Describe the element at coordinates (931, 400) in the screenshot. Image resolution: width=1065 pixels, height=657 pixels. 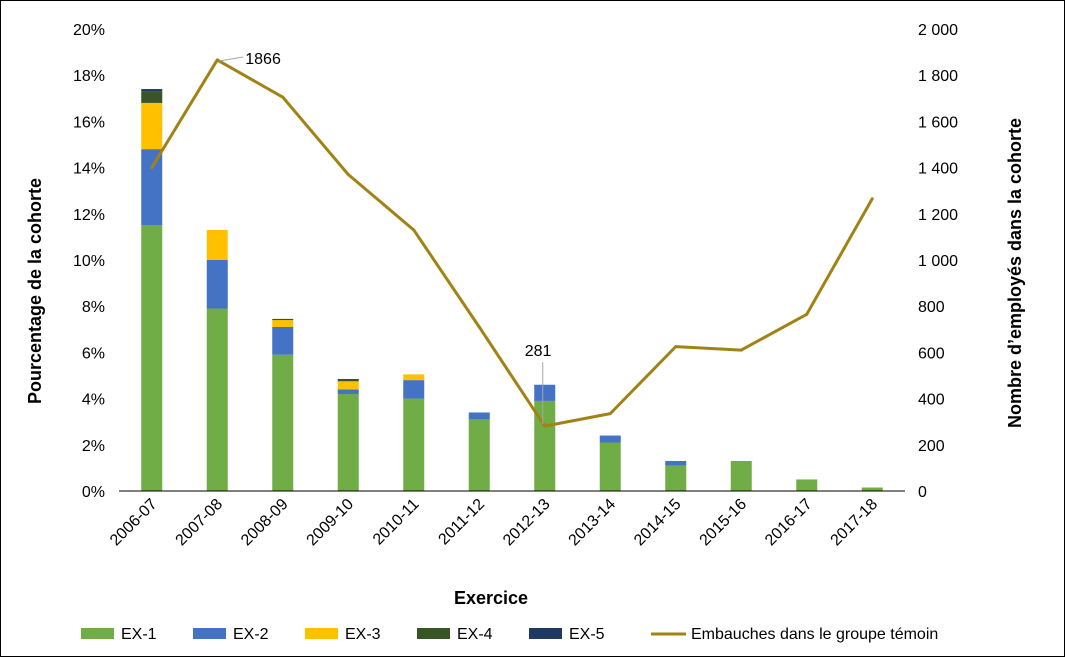
I see `y2-tick-label: 400` at that location.